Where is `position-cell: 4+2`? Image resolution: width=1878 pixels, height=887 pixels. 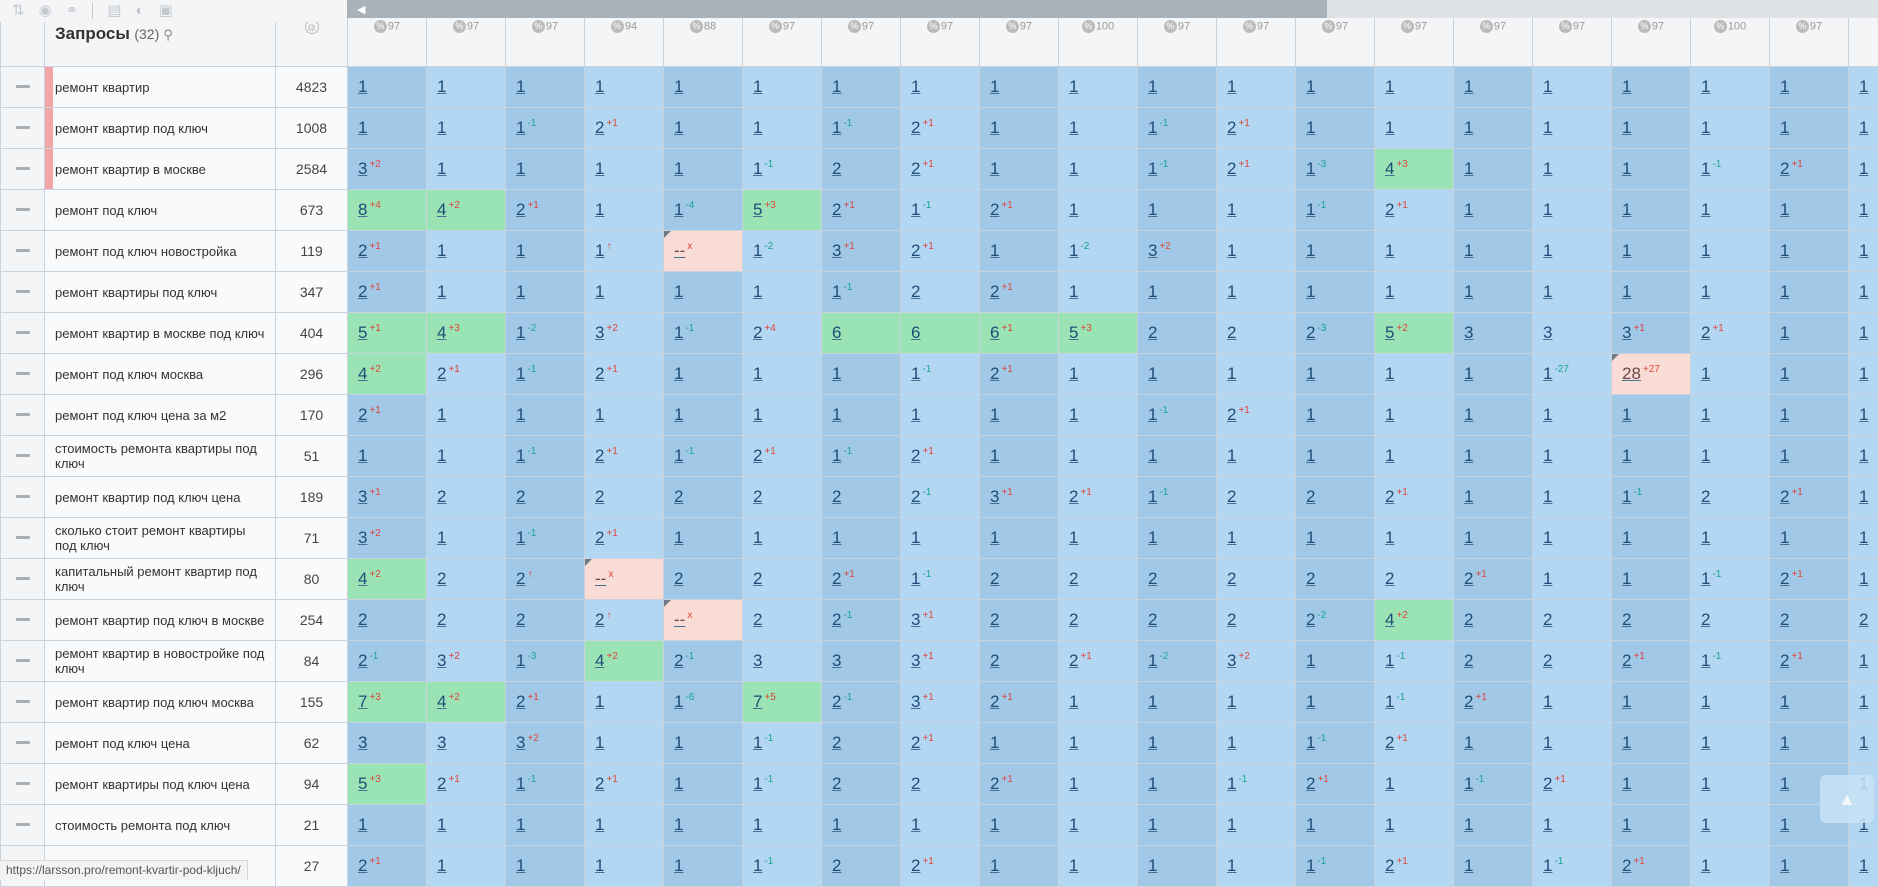
position-cell: 4+2 is located at coordinates (624, 661).